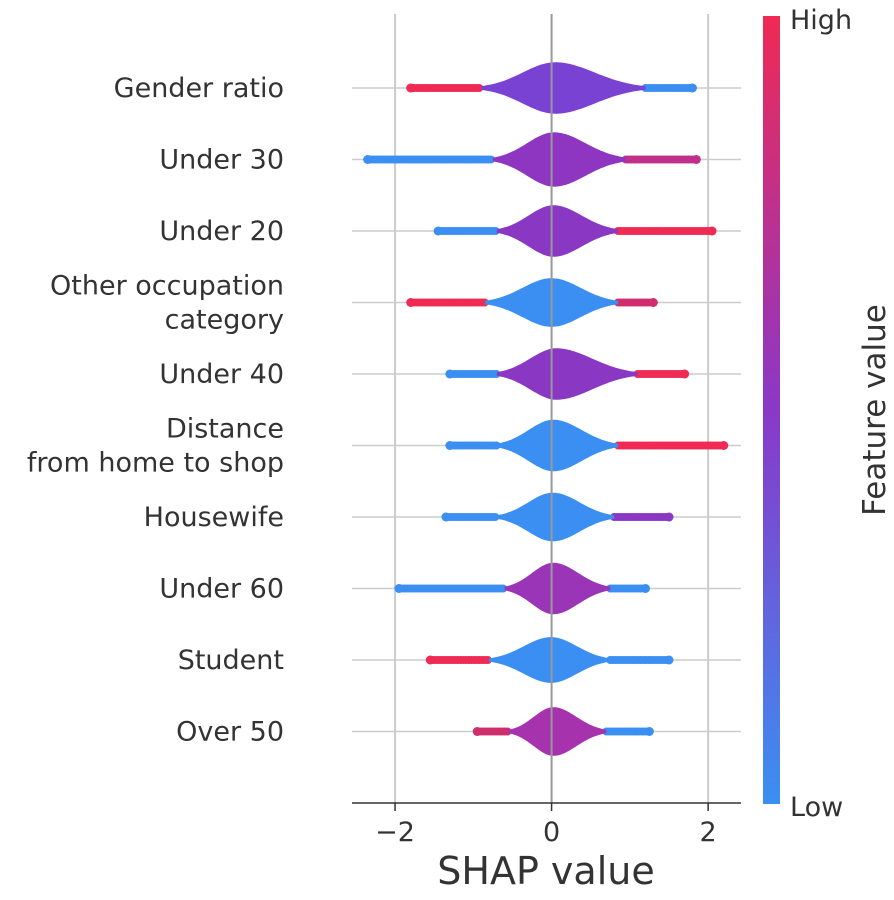 The width and height of the screenshot is (894, 900). I want to click on x-tick-label: 2, so click(708, 832).